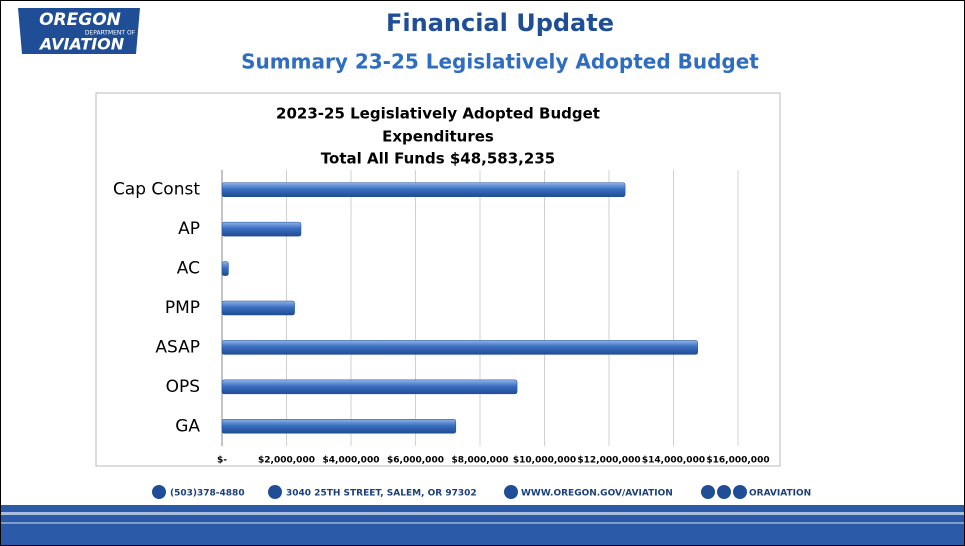 The width and height of the screenshot is (965, 546). What do you see at coordinates (222, 461) in the screenshot?
I see `x-tick-label: $-` at bounding box center [222, 461].